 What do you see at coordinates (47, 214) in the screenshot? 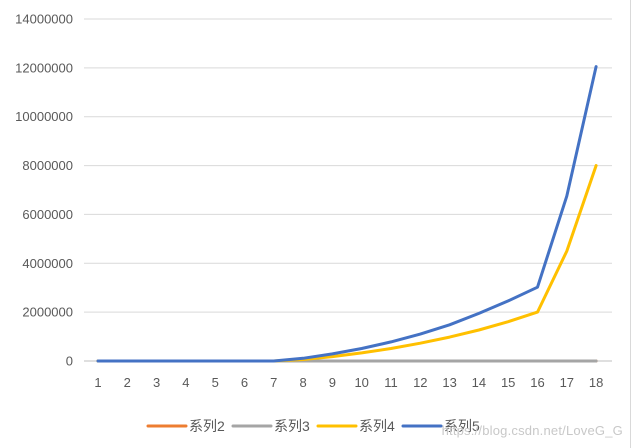
I see `y-tick-label: 6000000` at bounding box center [47, 214].